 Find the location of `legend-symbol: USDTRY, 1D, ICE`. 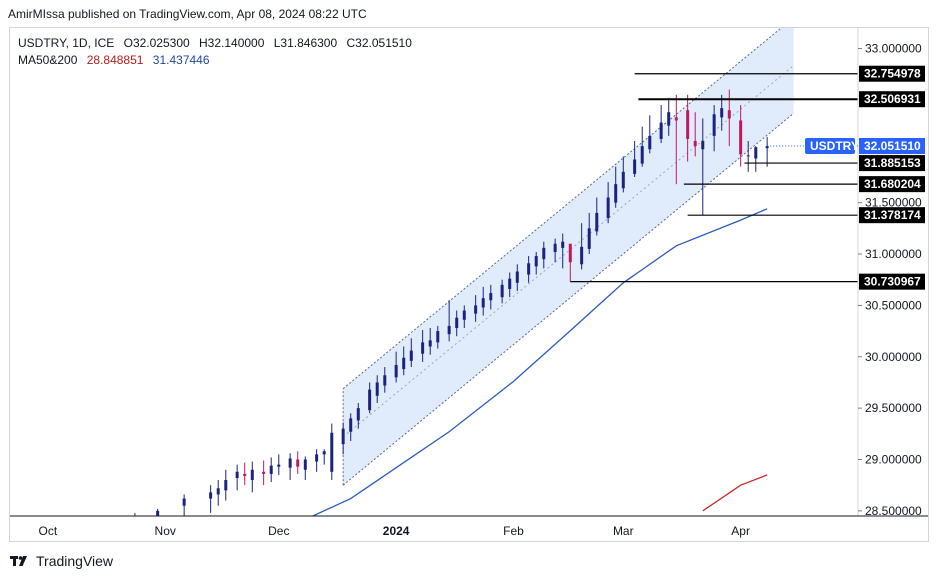

legend-symbol: USDTRY, 1D, ICE is located at coordinates (66, 43).